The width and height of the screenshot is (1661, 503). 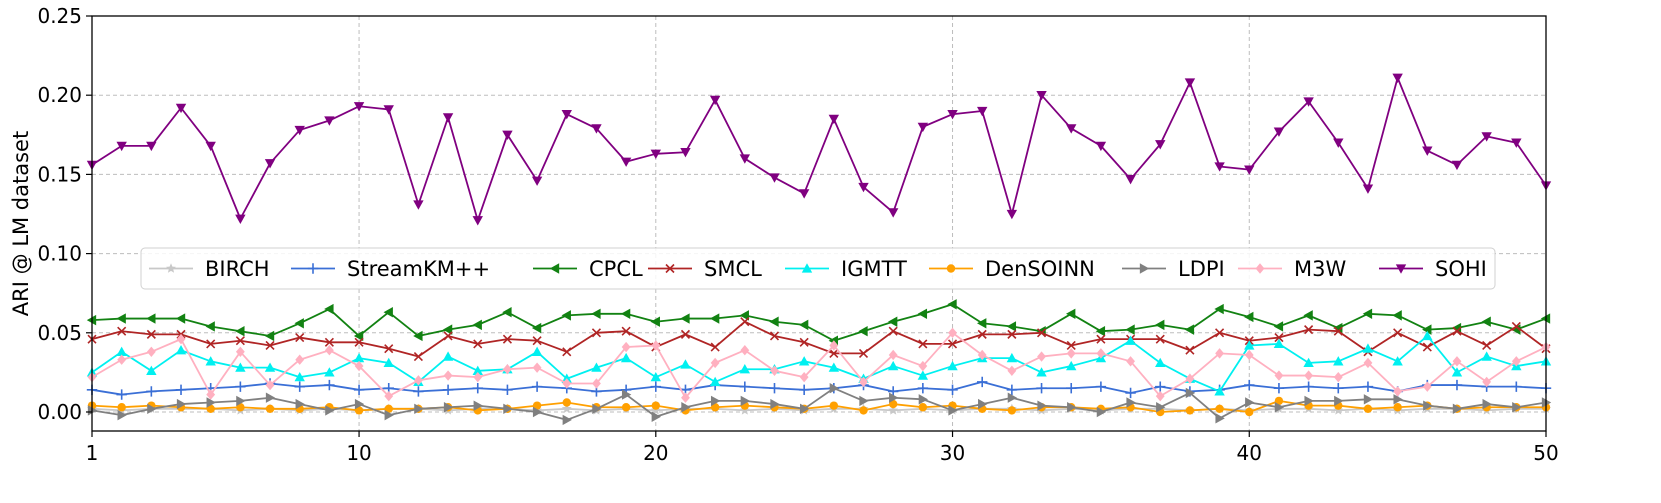 I want to click on legend-item-m3w: M3W, so click(x=1292, y=269).